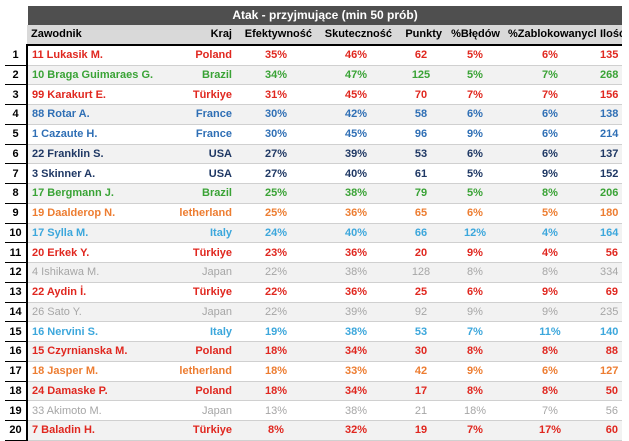 The image size is (629, 441). What do you see at coordinates (356, 272) in the screenshot?
I see `cell-success: 38%` at bounding box center [356, 272].